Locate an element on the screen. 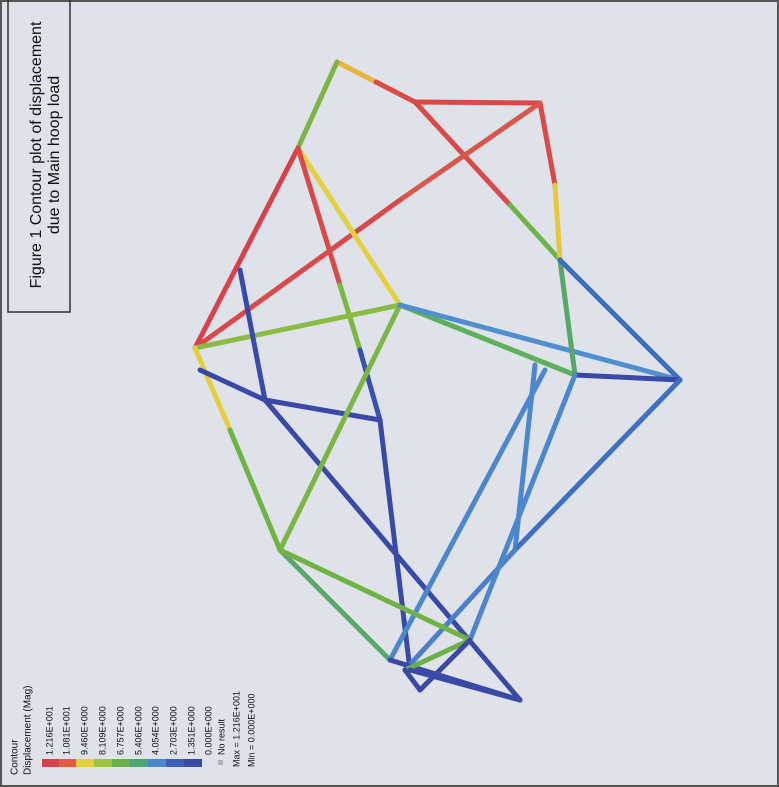  legend-level: 9.460E+000 is located at coordinates (84, 730).